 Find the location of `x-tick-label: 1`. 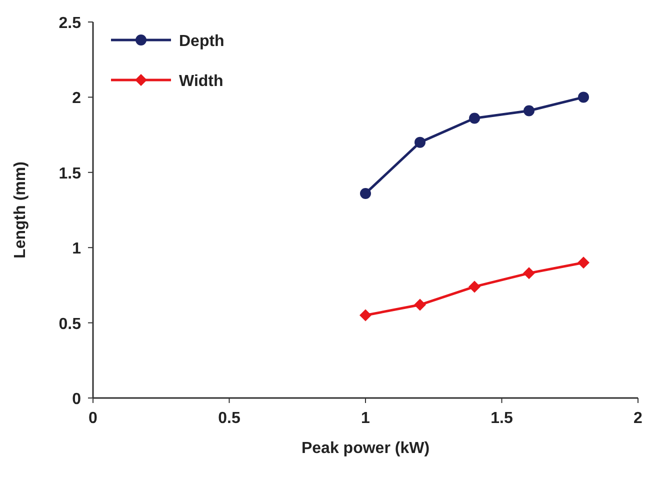

x-tick-label: 1 is located at coordinates (365, 418).